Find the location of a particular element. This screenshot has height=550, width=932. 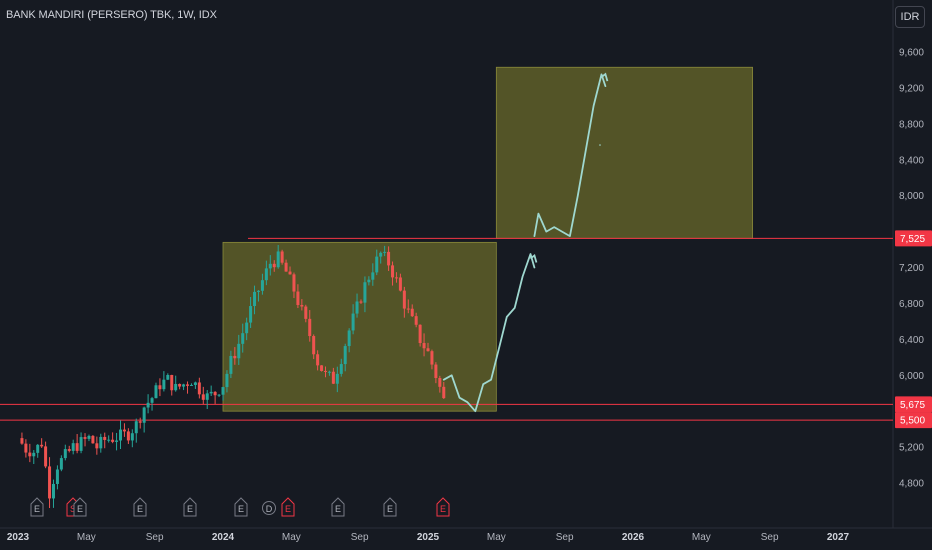

y-tick-label: 9,600 is located at coordinates (911, 53).